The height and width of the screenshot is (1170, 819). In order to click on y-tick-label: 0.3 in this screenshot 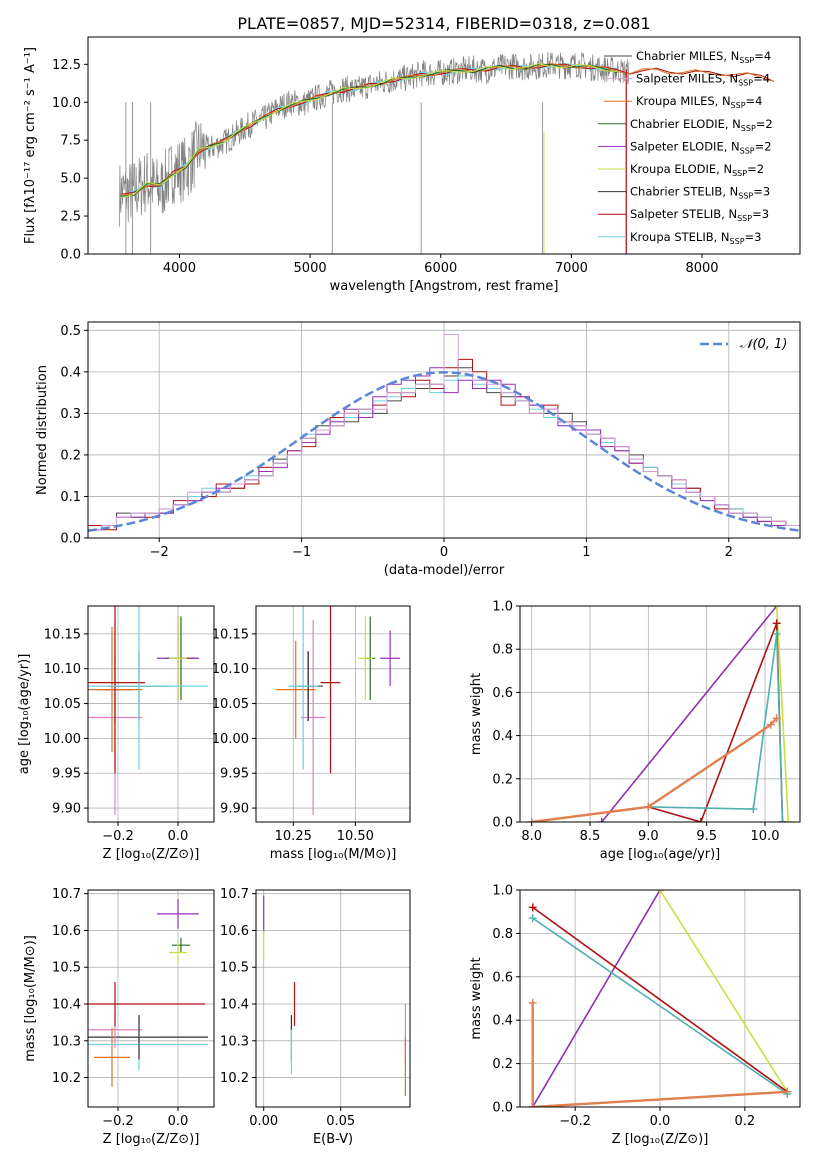, I will do `click(70, 414)`.